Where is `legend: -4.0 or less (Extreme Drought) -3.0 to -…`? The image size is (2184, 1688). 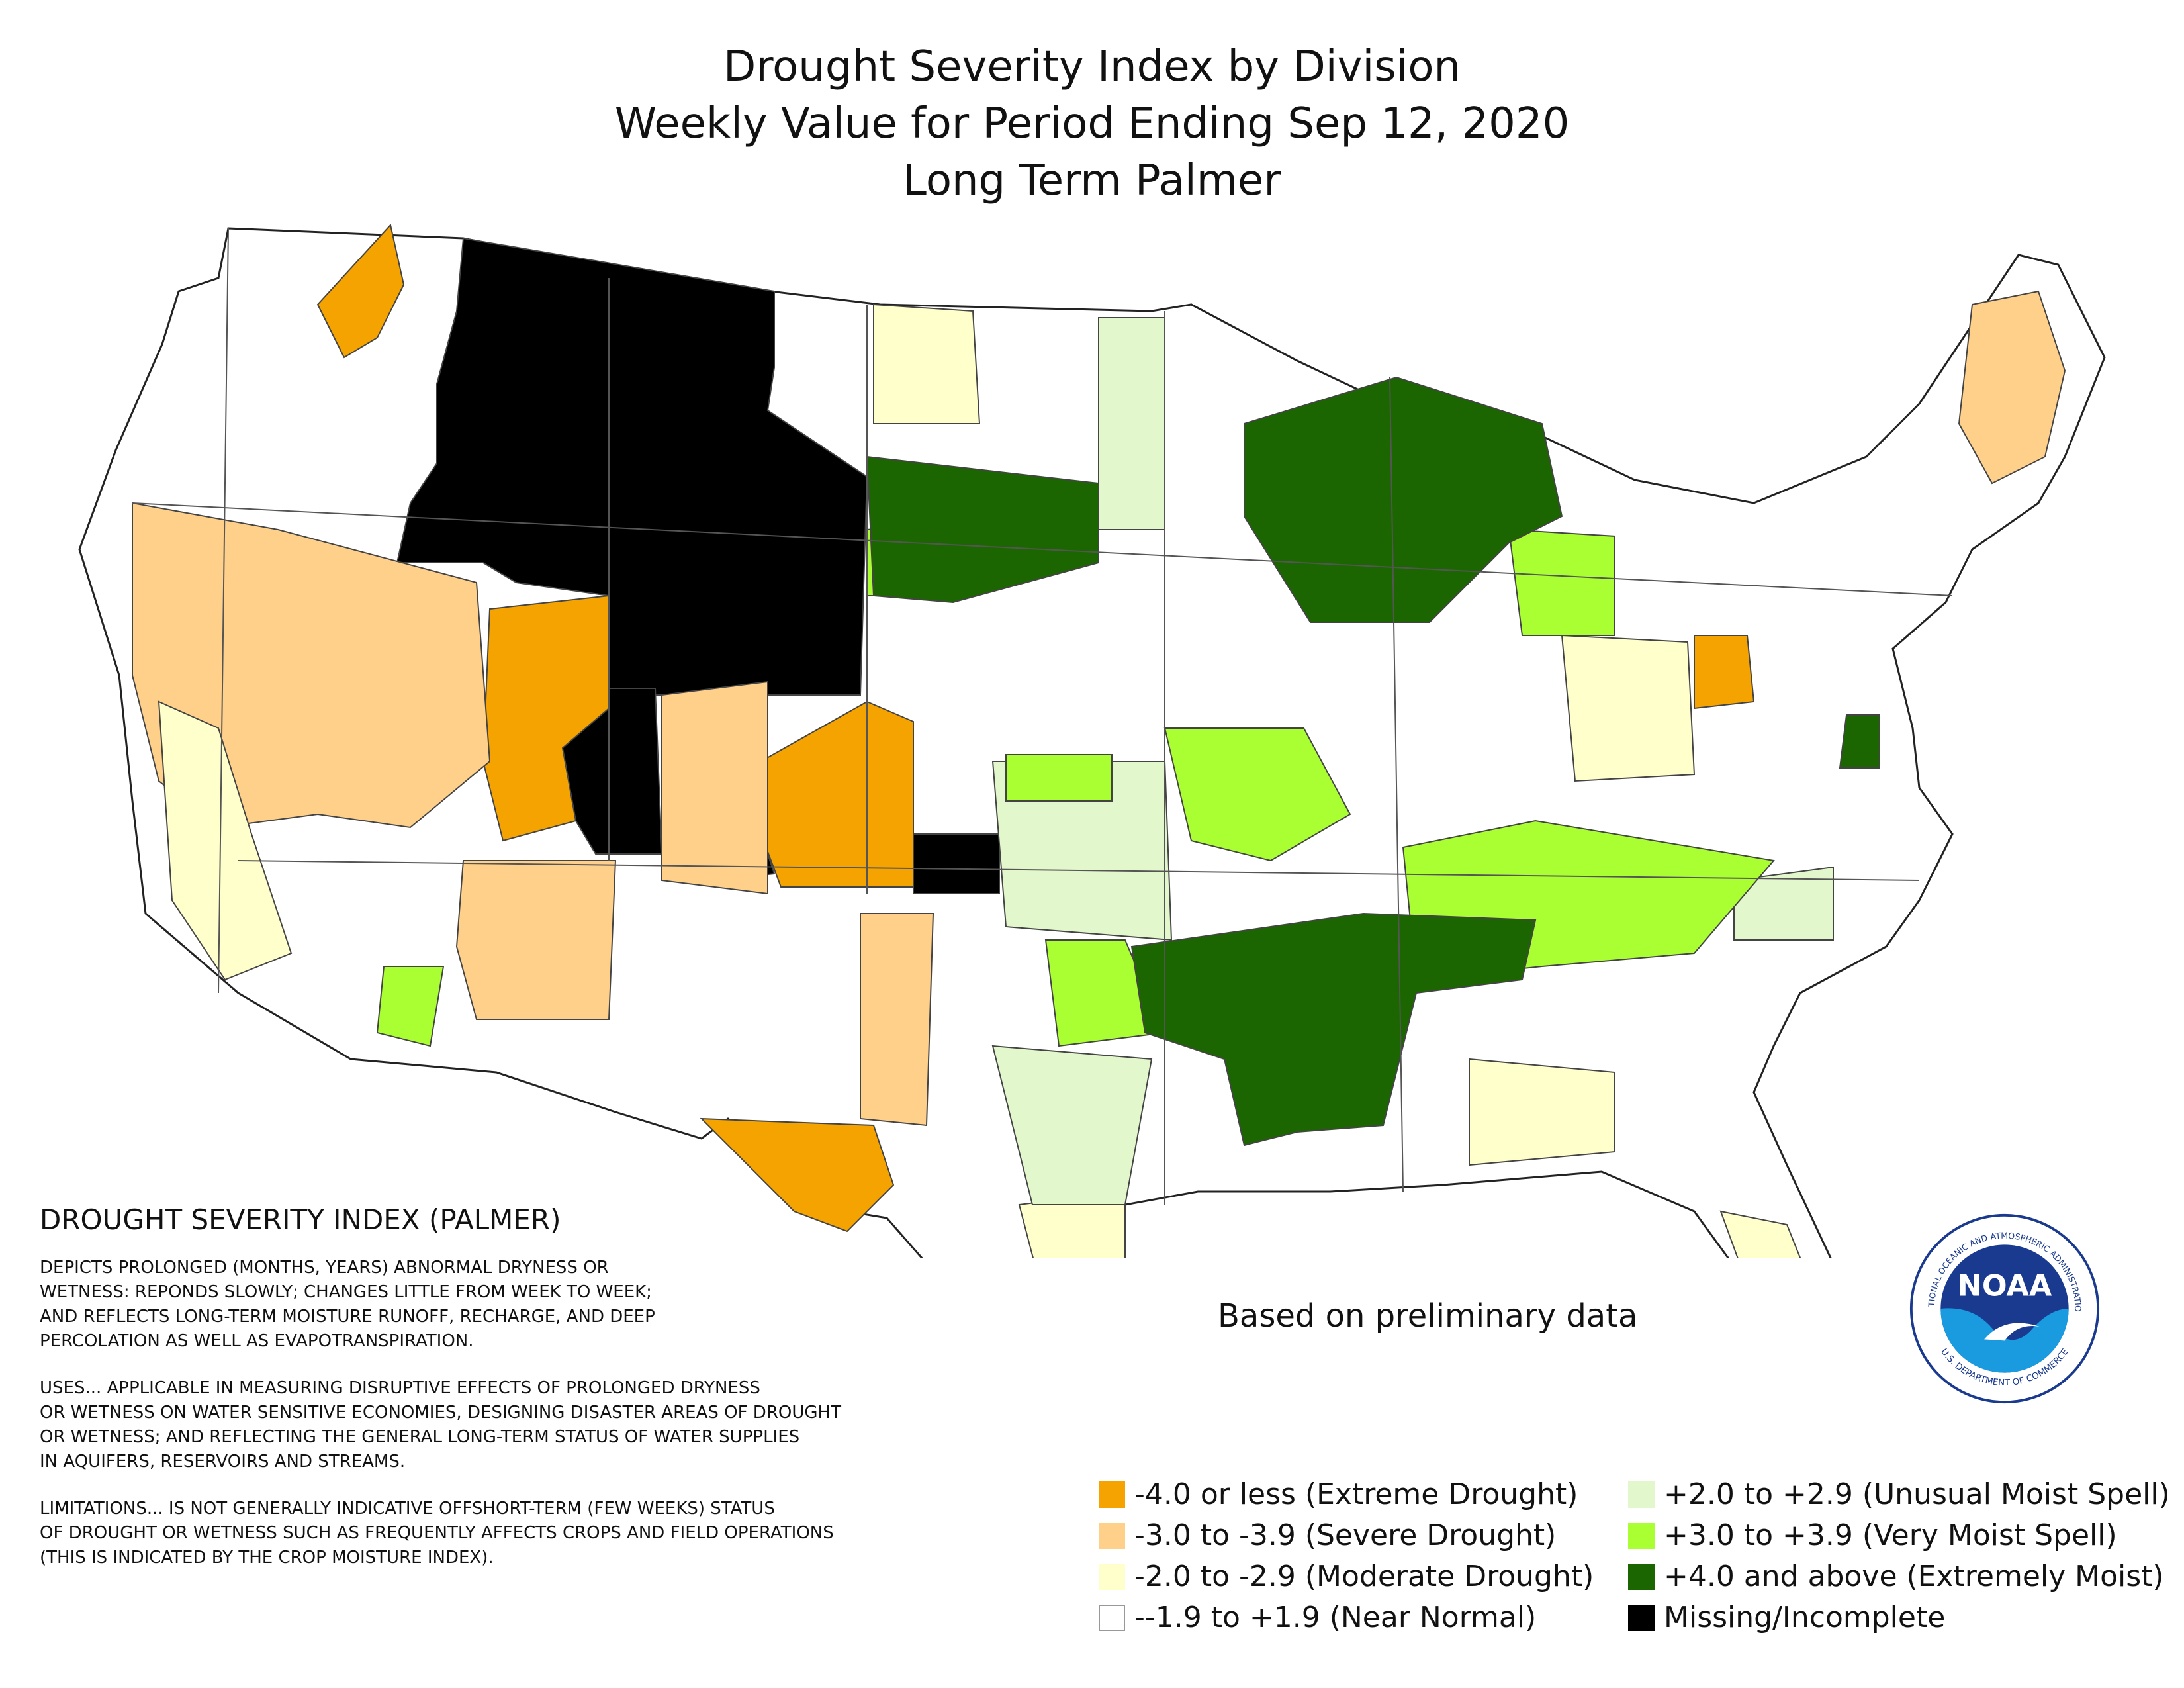 legend: -4.0 or less (Extreme Drought) -3.0 to -… is located at coordinates (1635, 1563).